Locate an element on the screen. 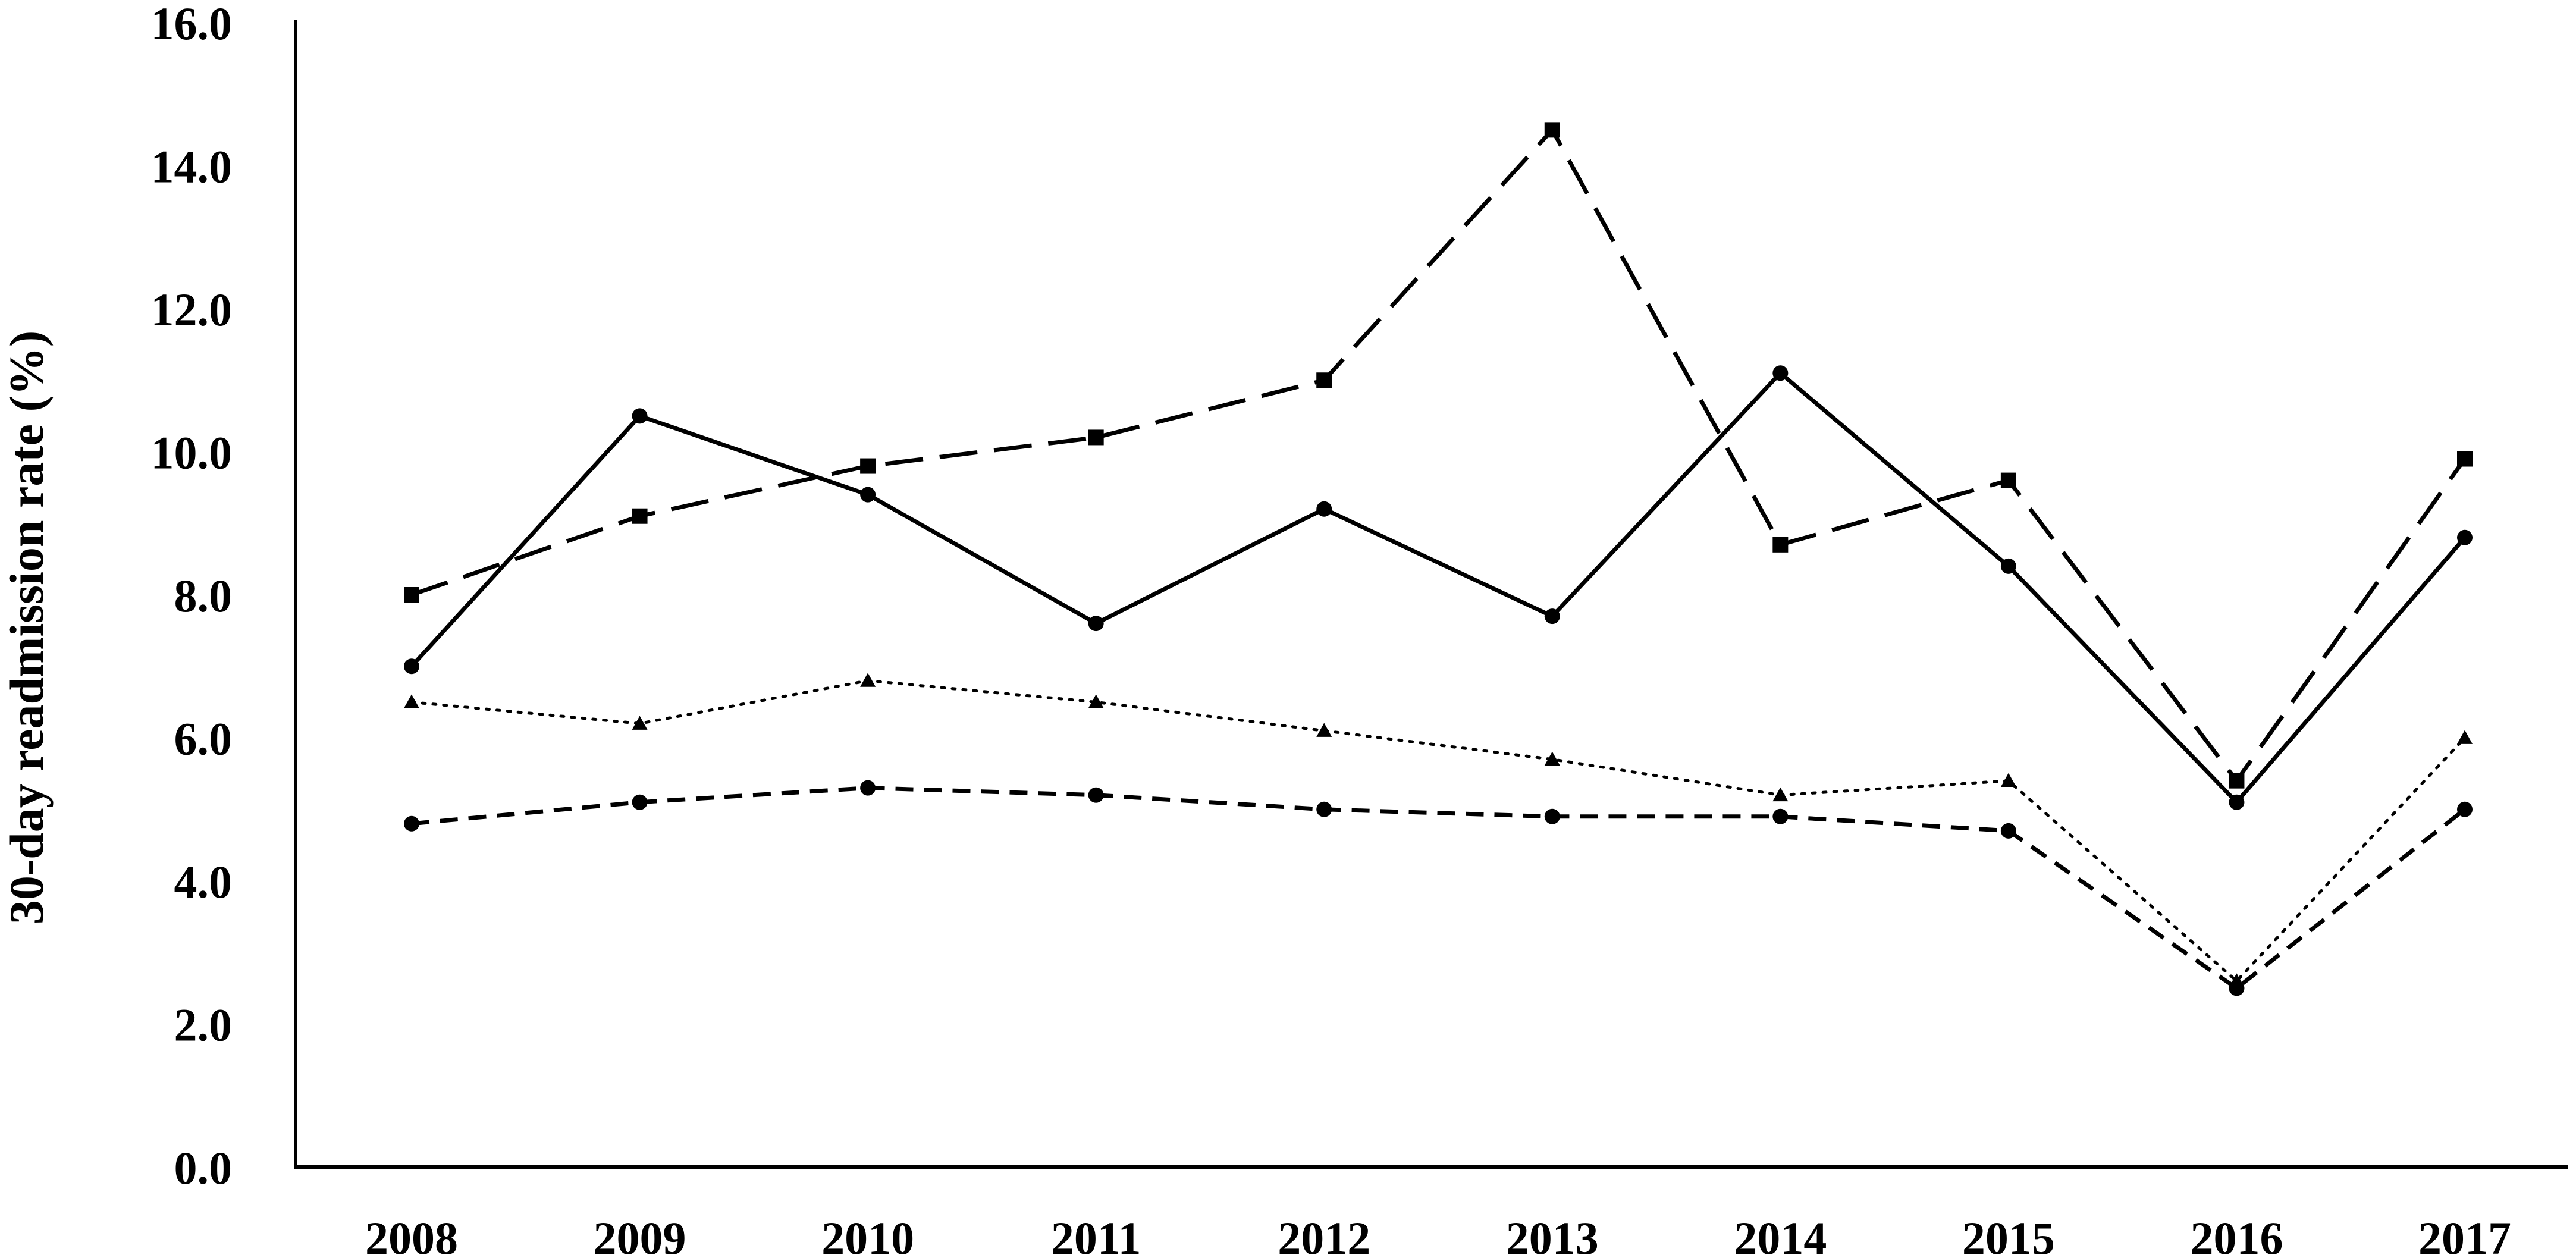  x-tick-label: 2013 is located at coordinates (1552, 1235).